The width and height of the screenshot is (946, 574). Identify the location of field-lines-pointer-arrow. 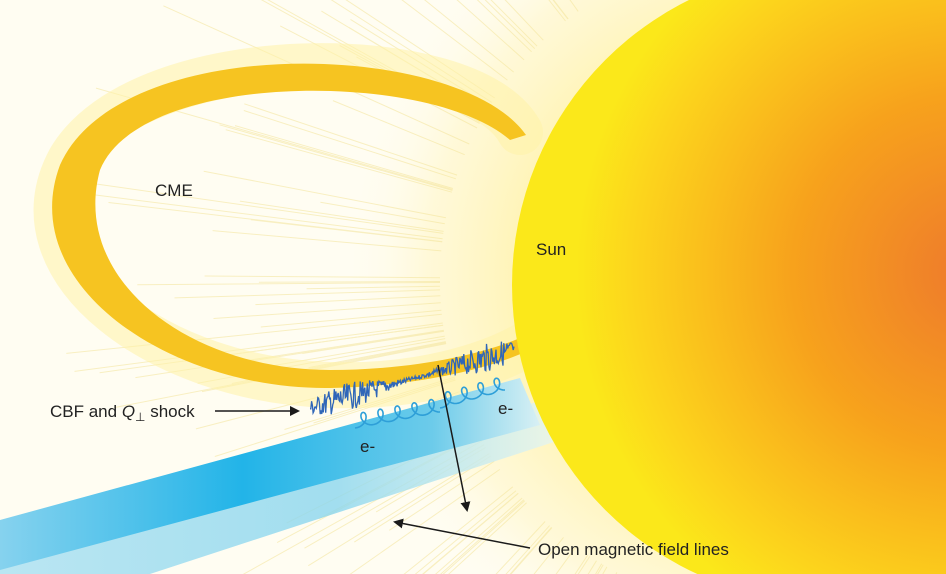
(462, 533).